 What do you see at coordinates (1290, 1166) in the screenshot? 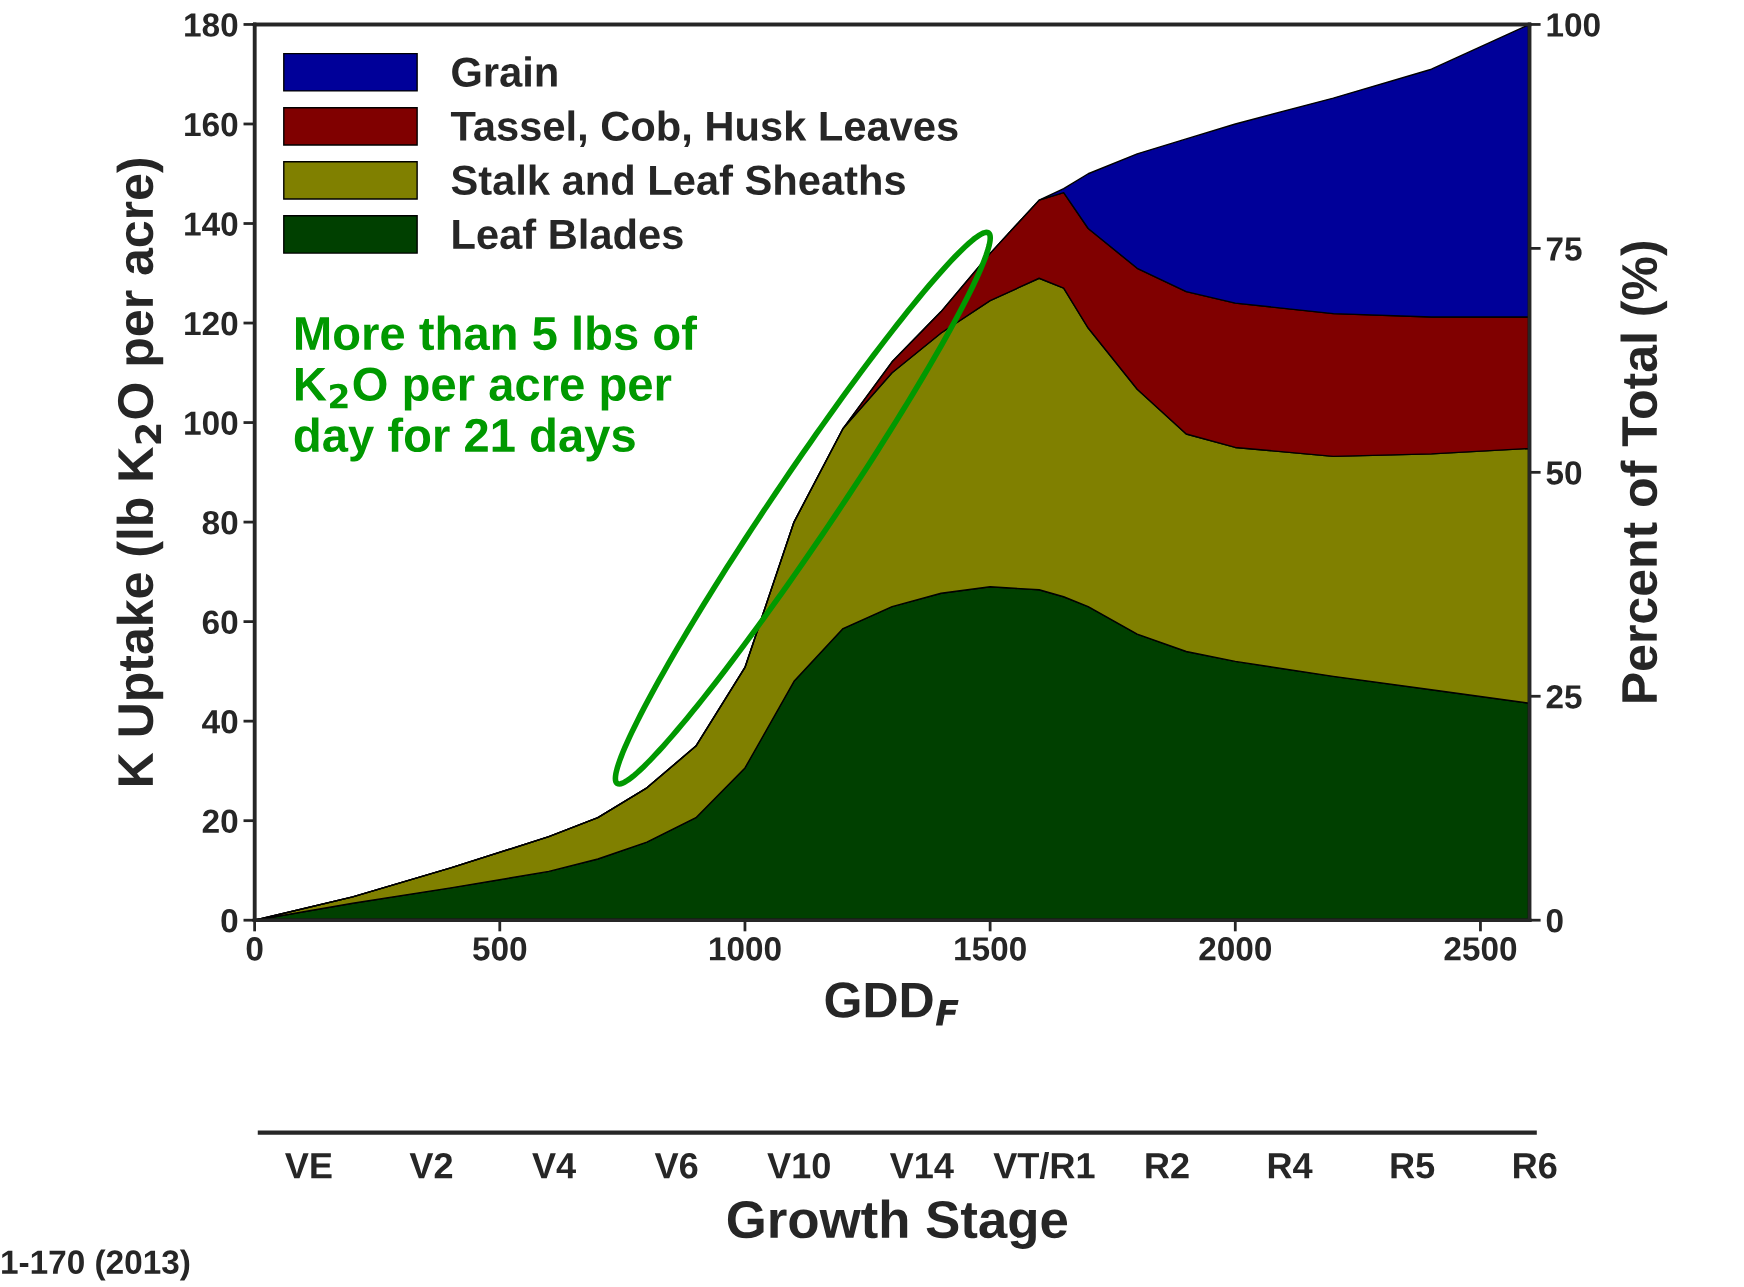
I see `category-label: R4` at bounding box center [1290, 1166].